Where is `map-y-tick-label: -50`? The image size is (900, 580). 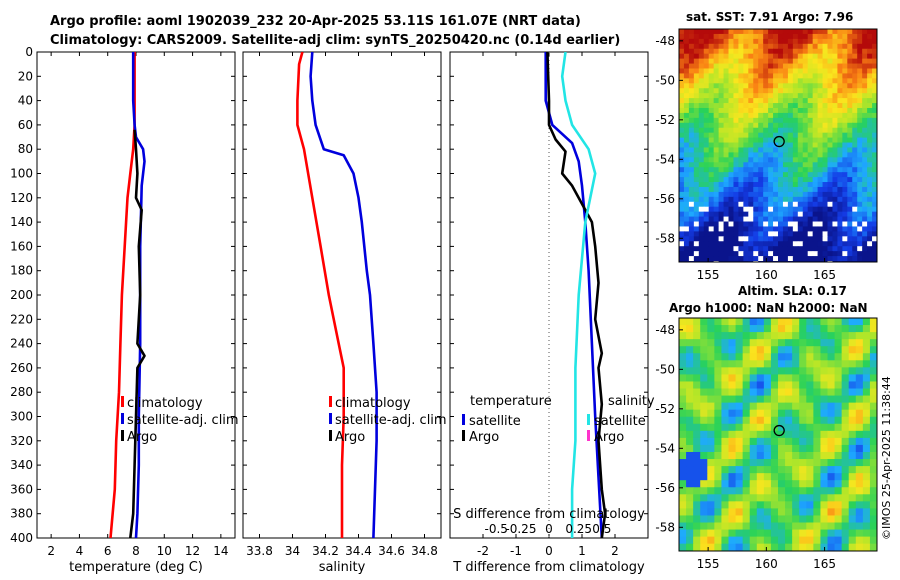 map-y-tick-label: -50 is located at coordinates (665, 80).